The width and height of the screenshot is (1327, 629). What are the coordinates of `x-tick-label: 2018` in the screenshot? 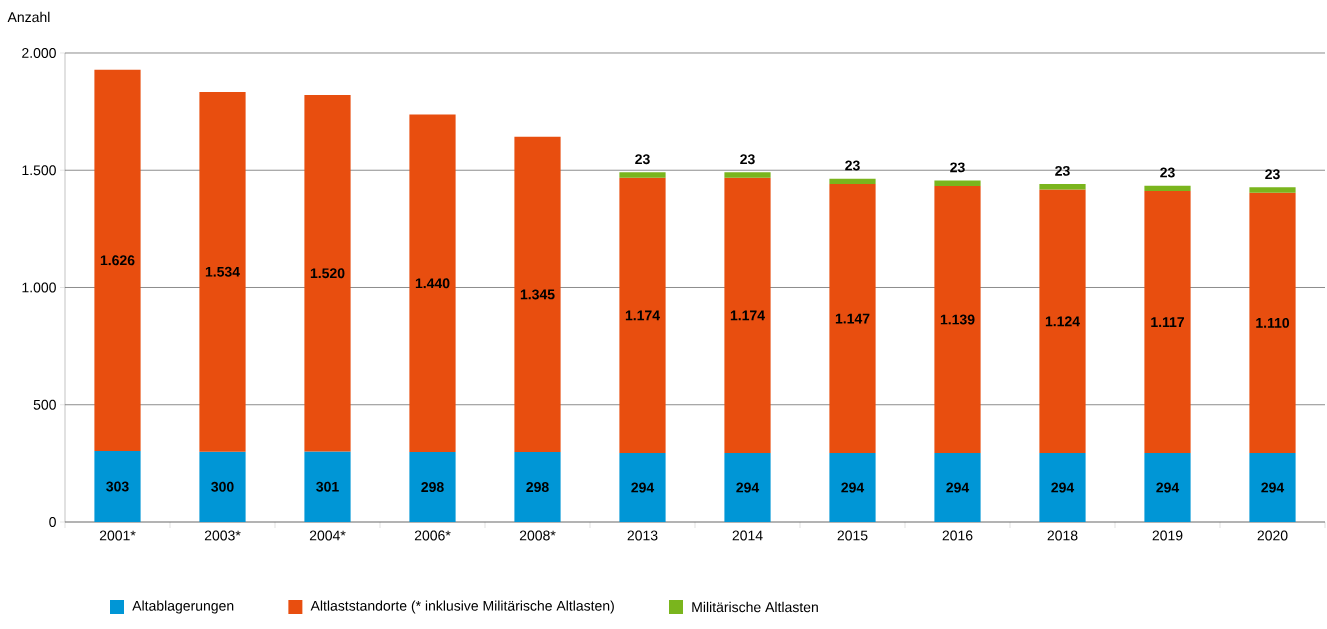 It's located at (1062, 535).